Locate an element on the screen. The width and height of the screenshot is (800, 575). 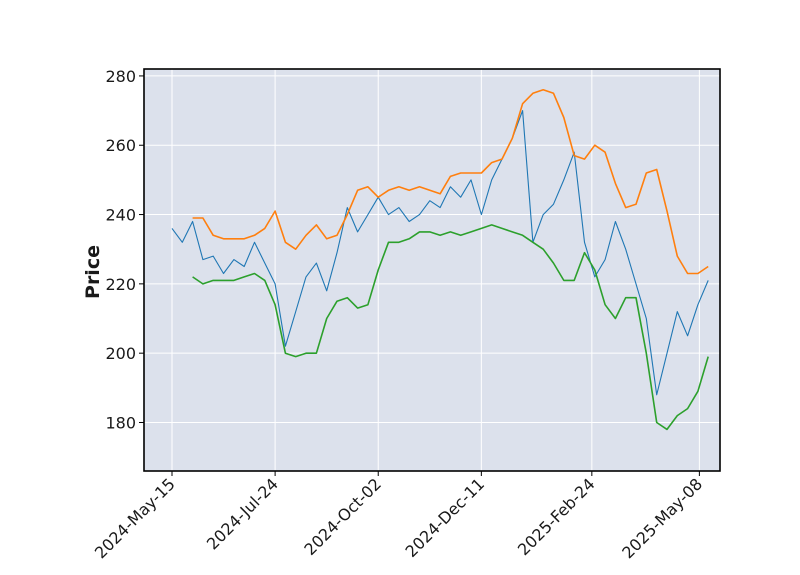
y-tick-label: 260 is located at coordinates (120, 145).